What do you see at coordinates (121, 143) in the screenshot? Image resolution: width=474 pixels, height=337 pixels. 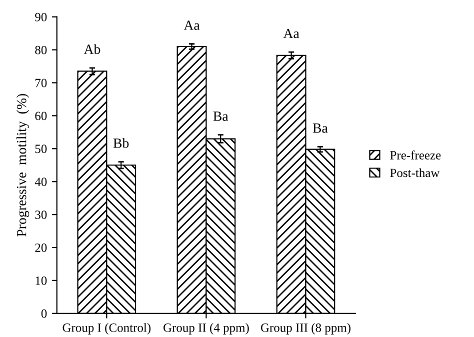 I see `data-label: Bb` at bounding box center [121, 143].